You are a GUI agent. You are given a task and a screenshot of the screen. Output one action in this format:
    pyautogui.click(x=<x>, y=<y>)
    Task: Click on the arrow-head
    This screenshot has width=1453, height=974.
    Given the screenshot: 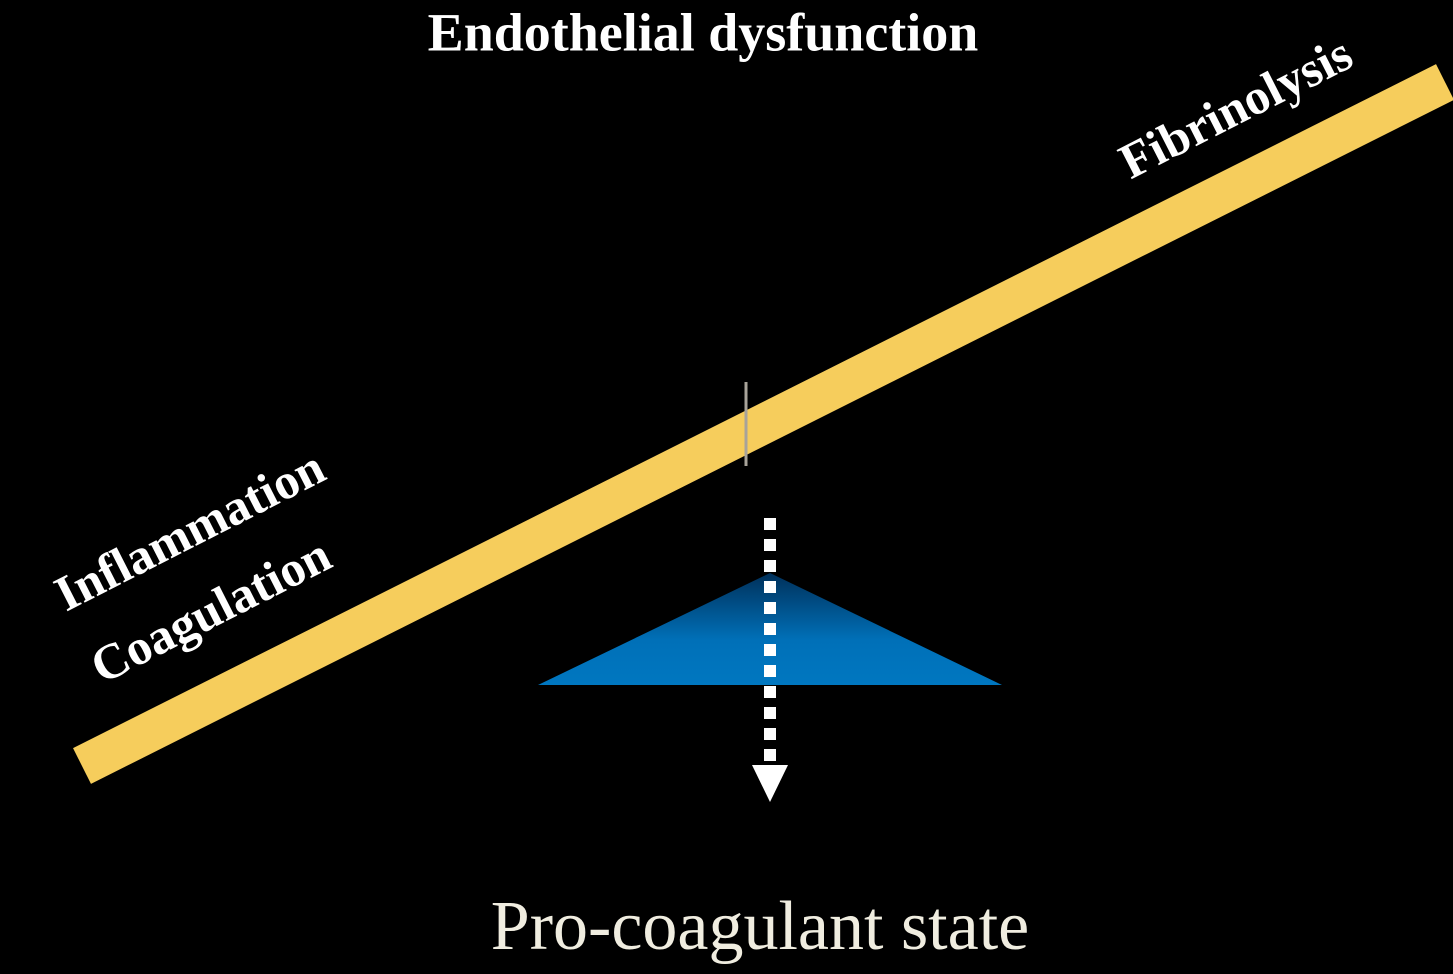 What is the action you would take?
    pyautogui.click(x=770, y=783)
    